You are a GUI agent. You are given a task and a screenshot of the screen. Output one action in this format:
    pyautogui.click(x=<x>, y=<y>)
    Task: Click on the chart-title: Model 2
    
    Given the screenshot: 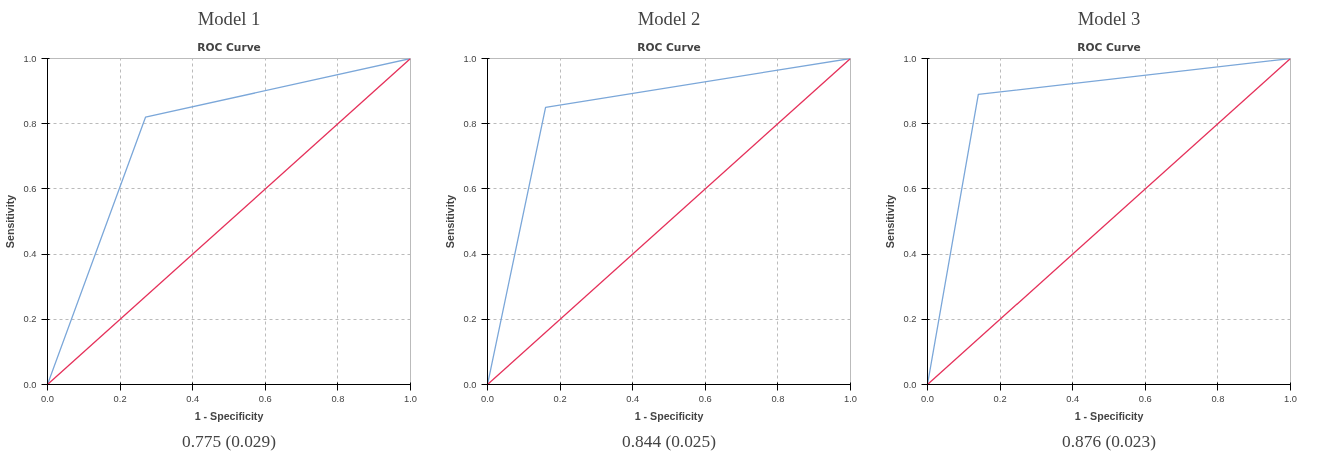 What is the action you would take?
    pyautogui.click(x=669, y=18)
    